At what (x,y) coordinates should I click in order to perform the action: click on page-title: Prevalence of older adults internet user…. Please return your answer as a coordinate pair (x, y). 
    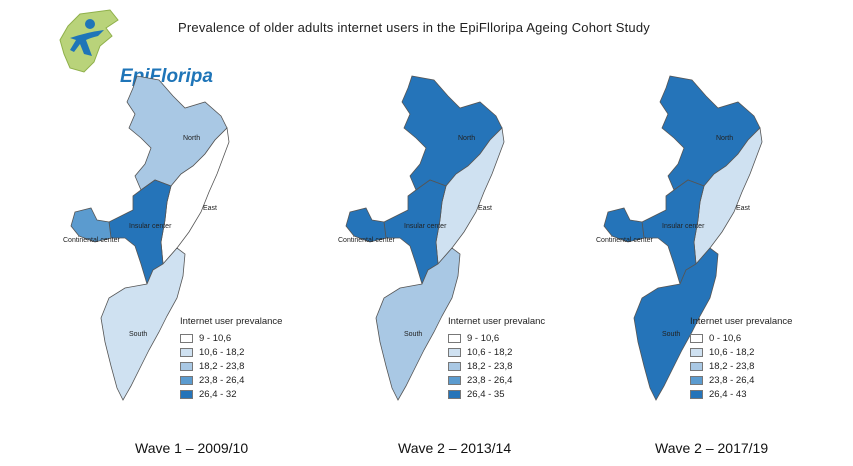
    Looking at the image, I should click on (414, 27).